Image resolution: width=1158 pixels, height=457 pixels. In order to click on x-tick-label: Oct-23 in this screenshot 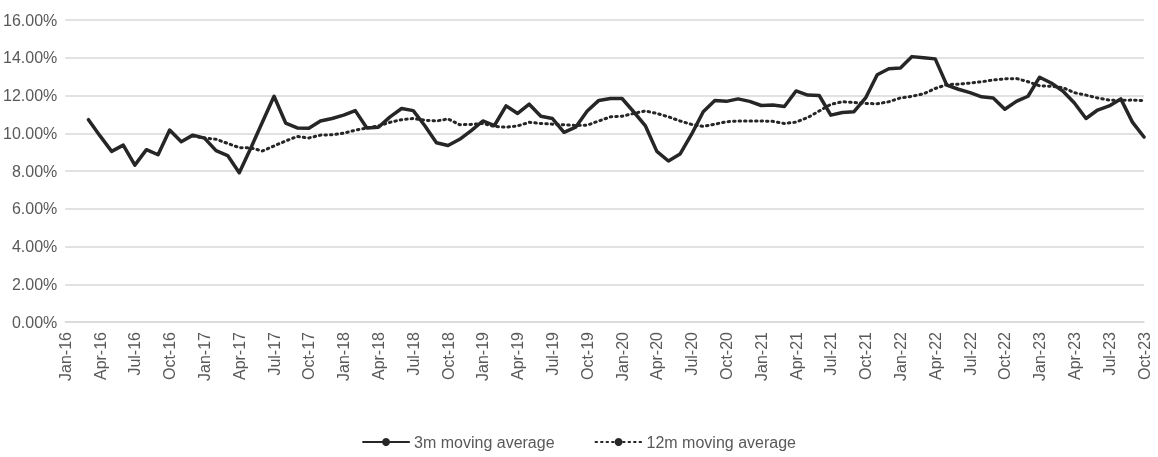, I will do `click(1144, 356)`.